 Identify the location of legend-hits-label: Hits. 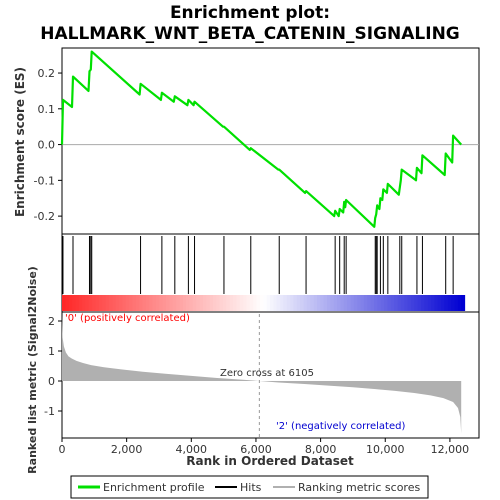
(251, 487).